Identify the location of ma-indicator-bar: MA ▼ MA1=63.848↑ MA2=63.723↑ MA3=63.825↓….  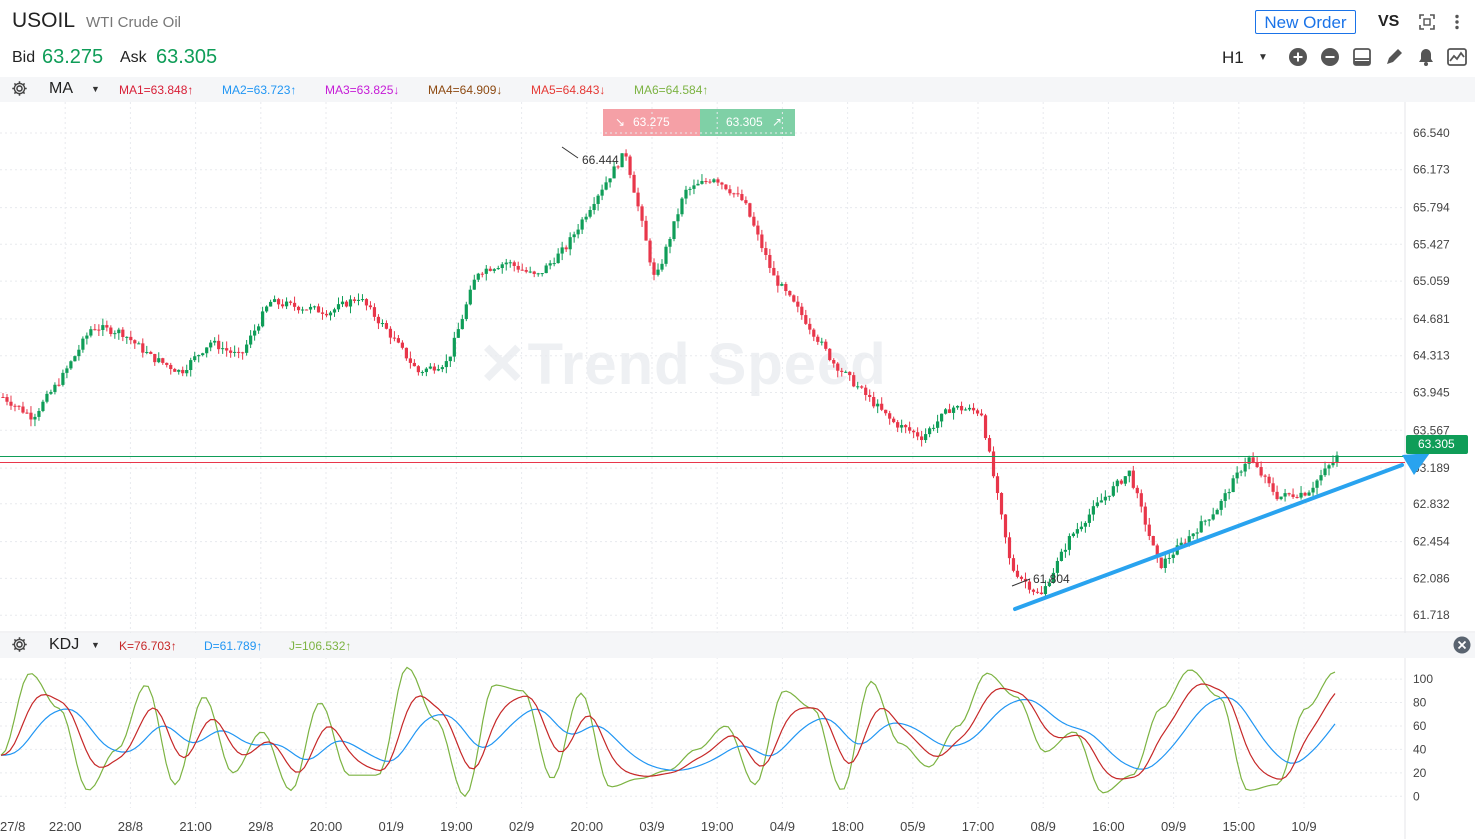
(737, 89).